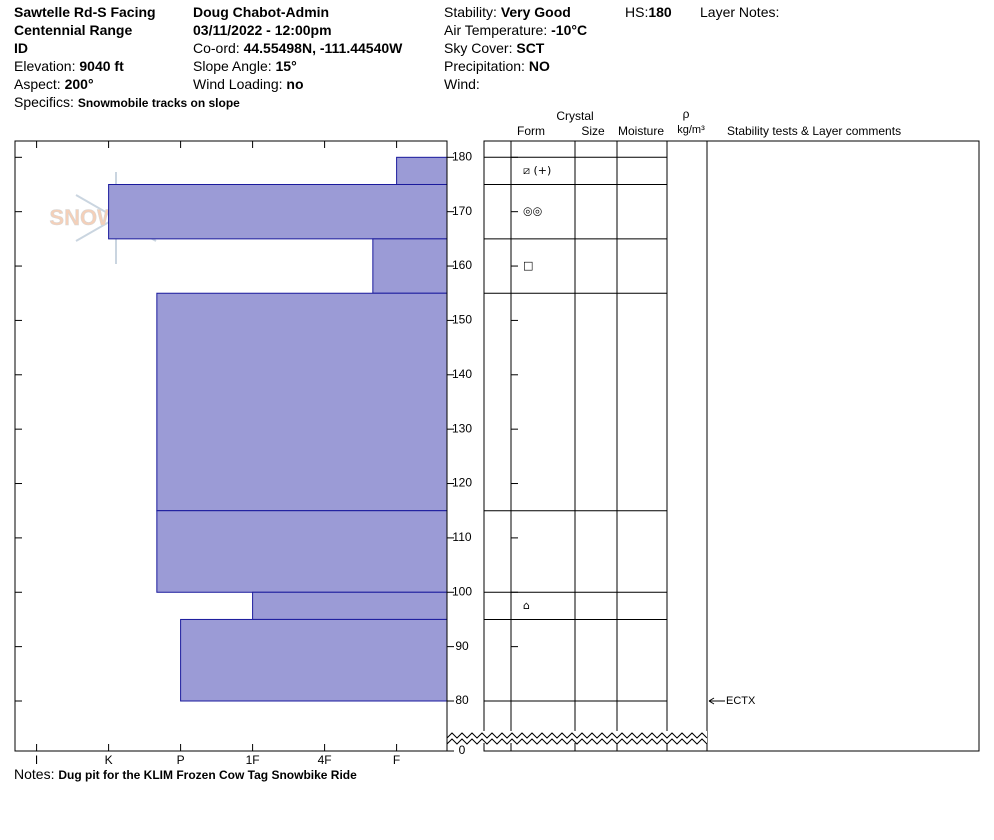 Image resolution: width=994 pixels, height=840 pixels. Describe the element at coordinates (462, 700) in the screenshot. I see `y-tick-label: 80` at that location.